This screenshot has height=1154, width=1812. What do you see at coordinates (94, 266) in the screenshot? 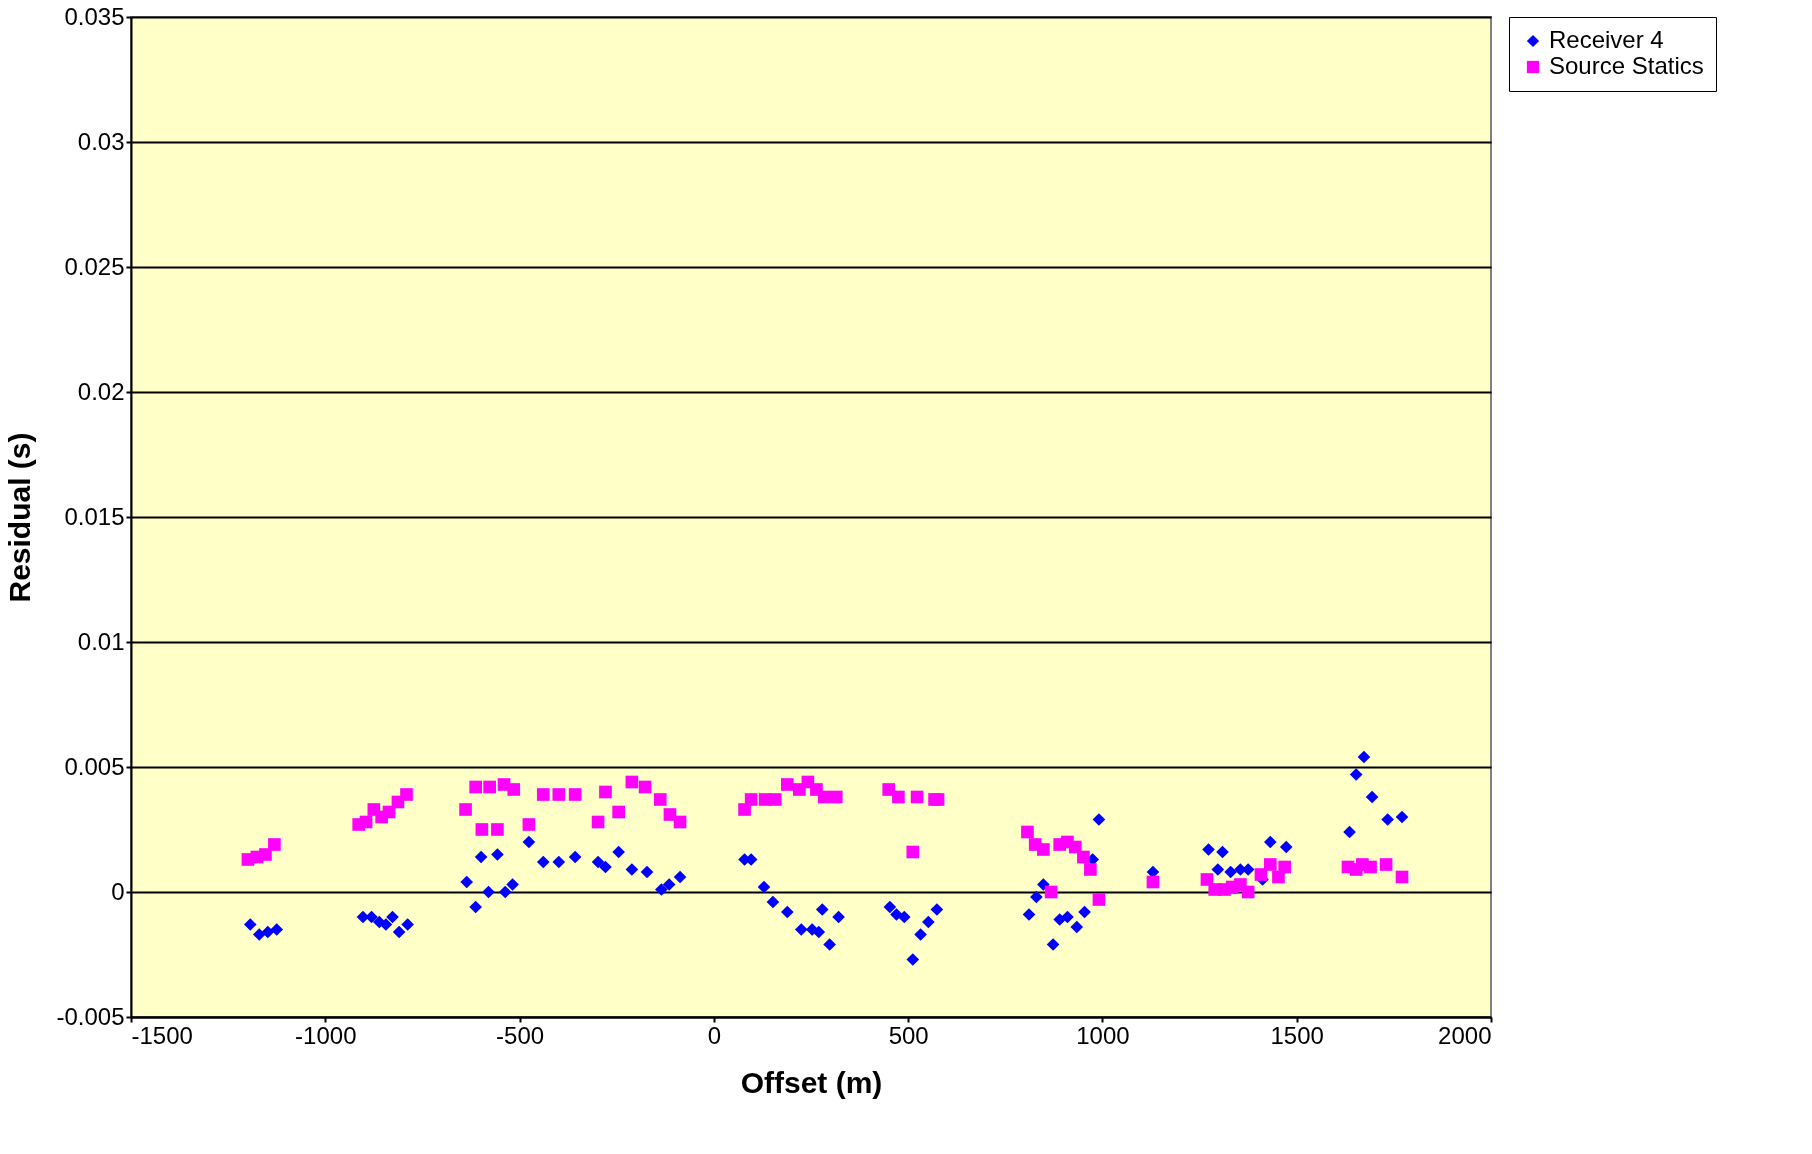
I see `y-tick-label: 0.025` at bounding box center [94, 266].